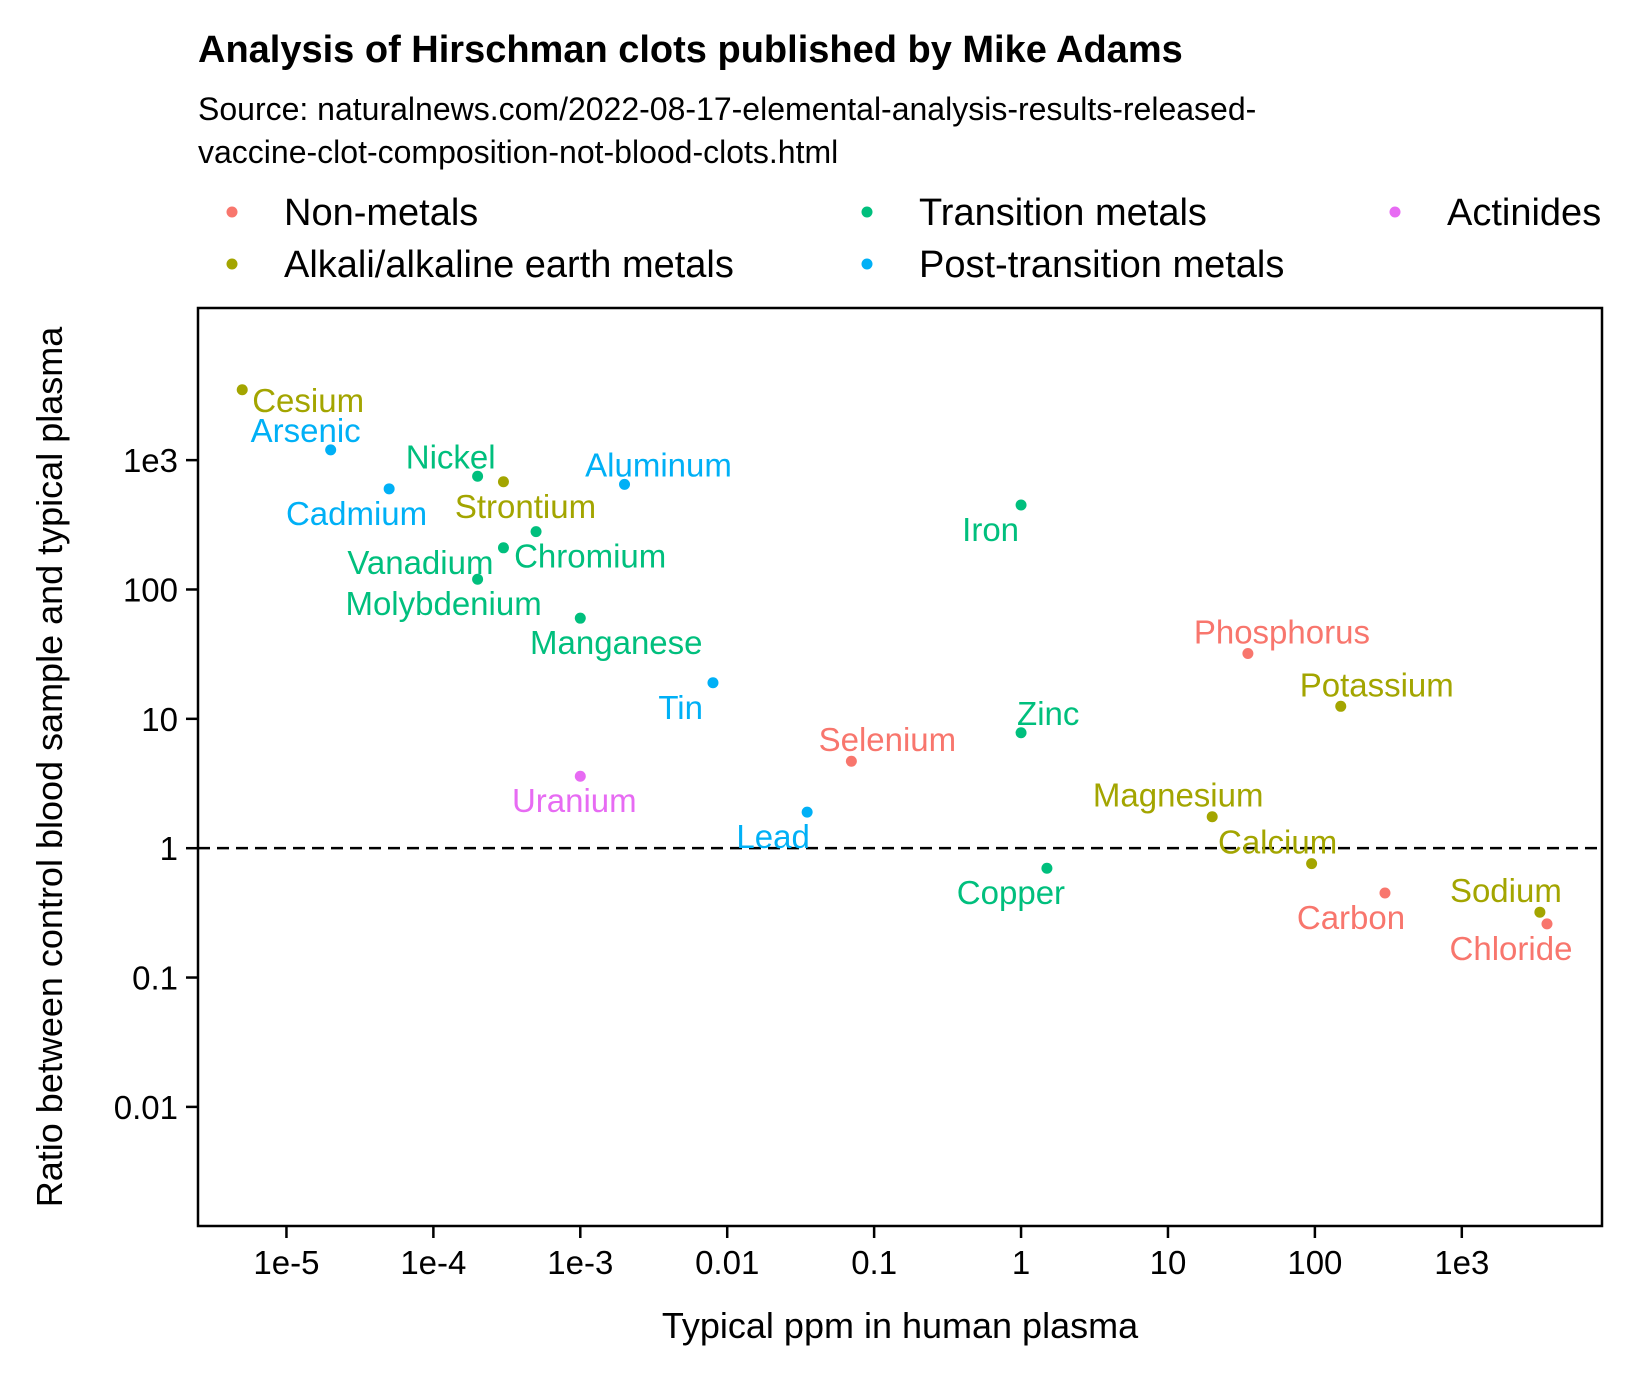  I want to click on data-label-manganese: Manganese, so click(616, 642).